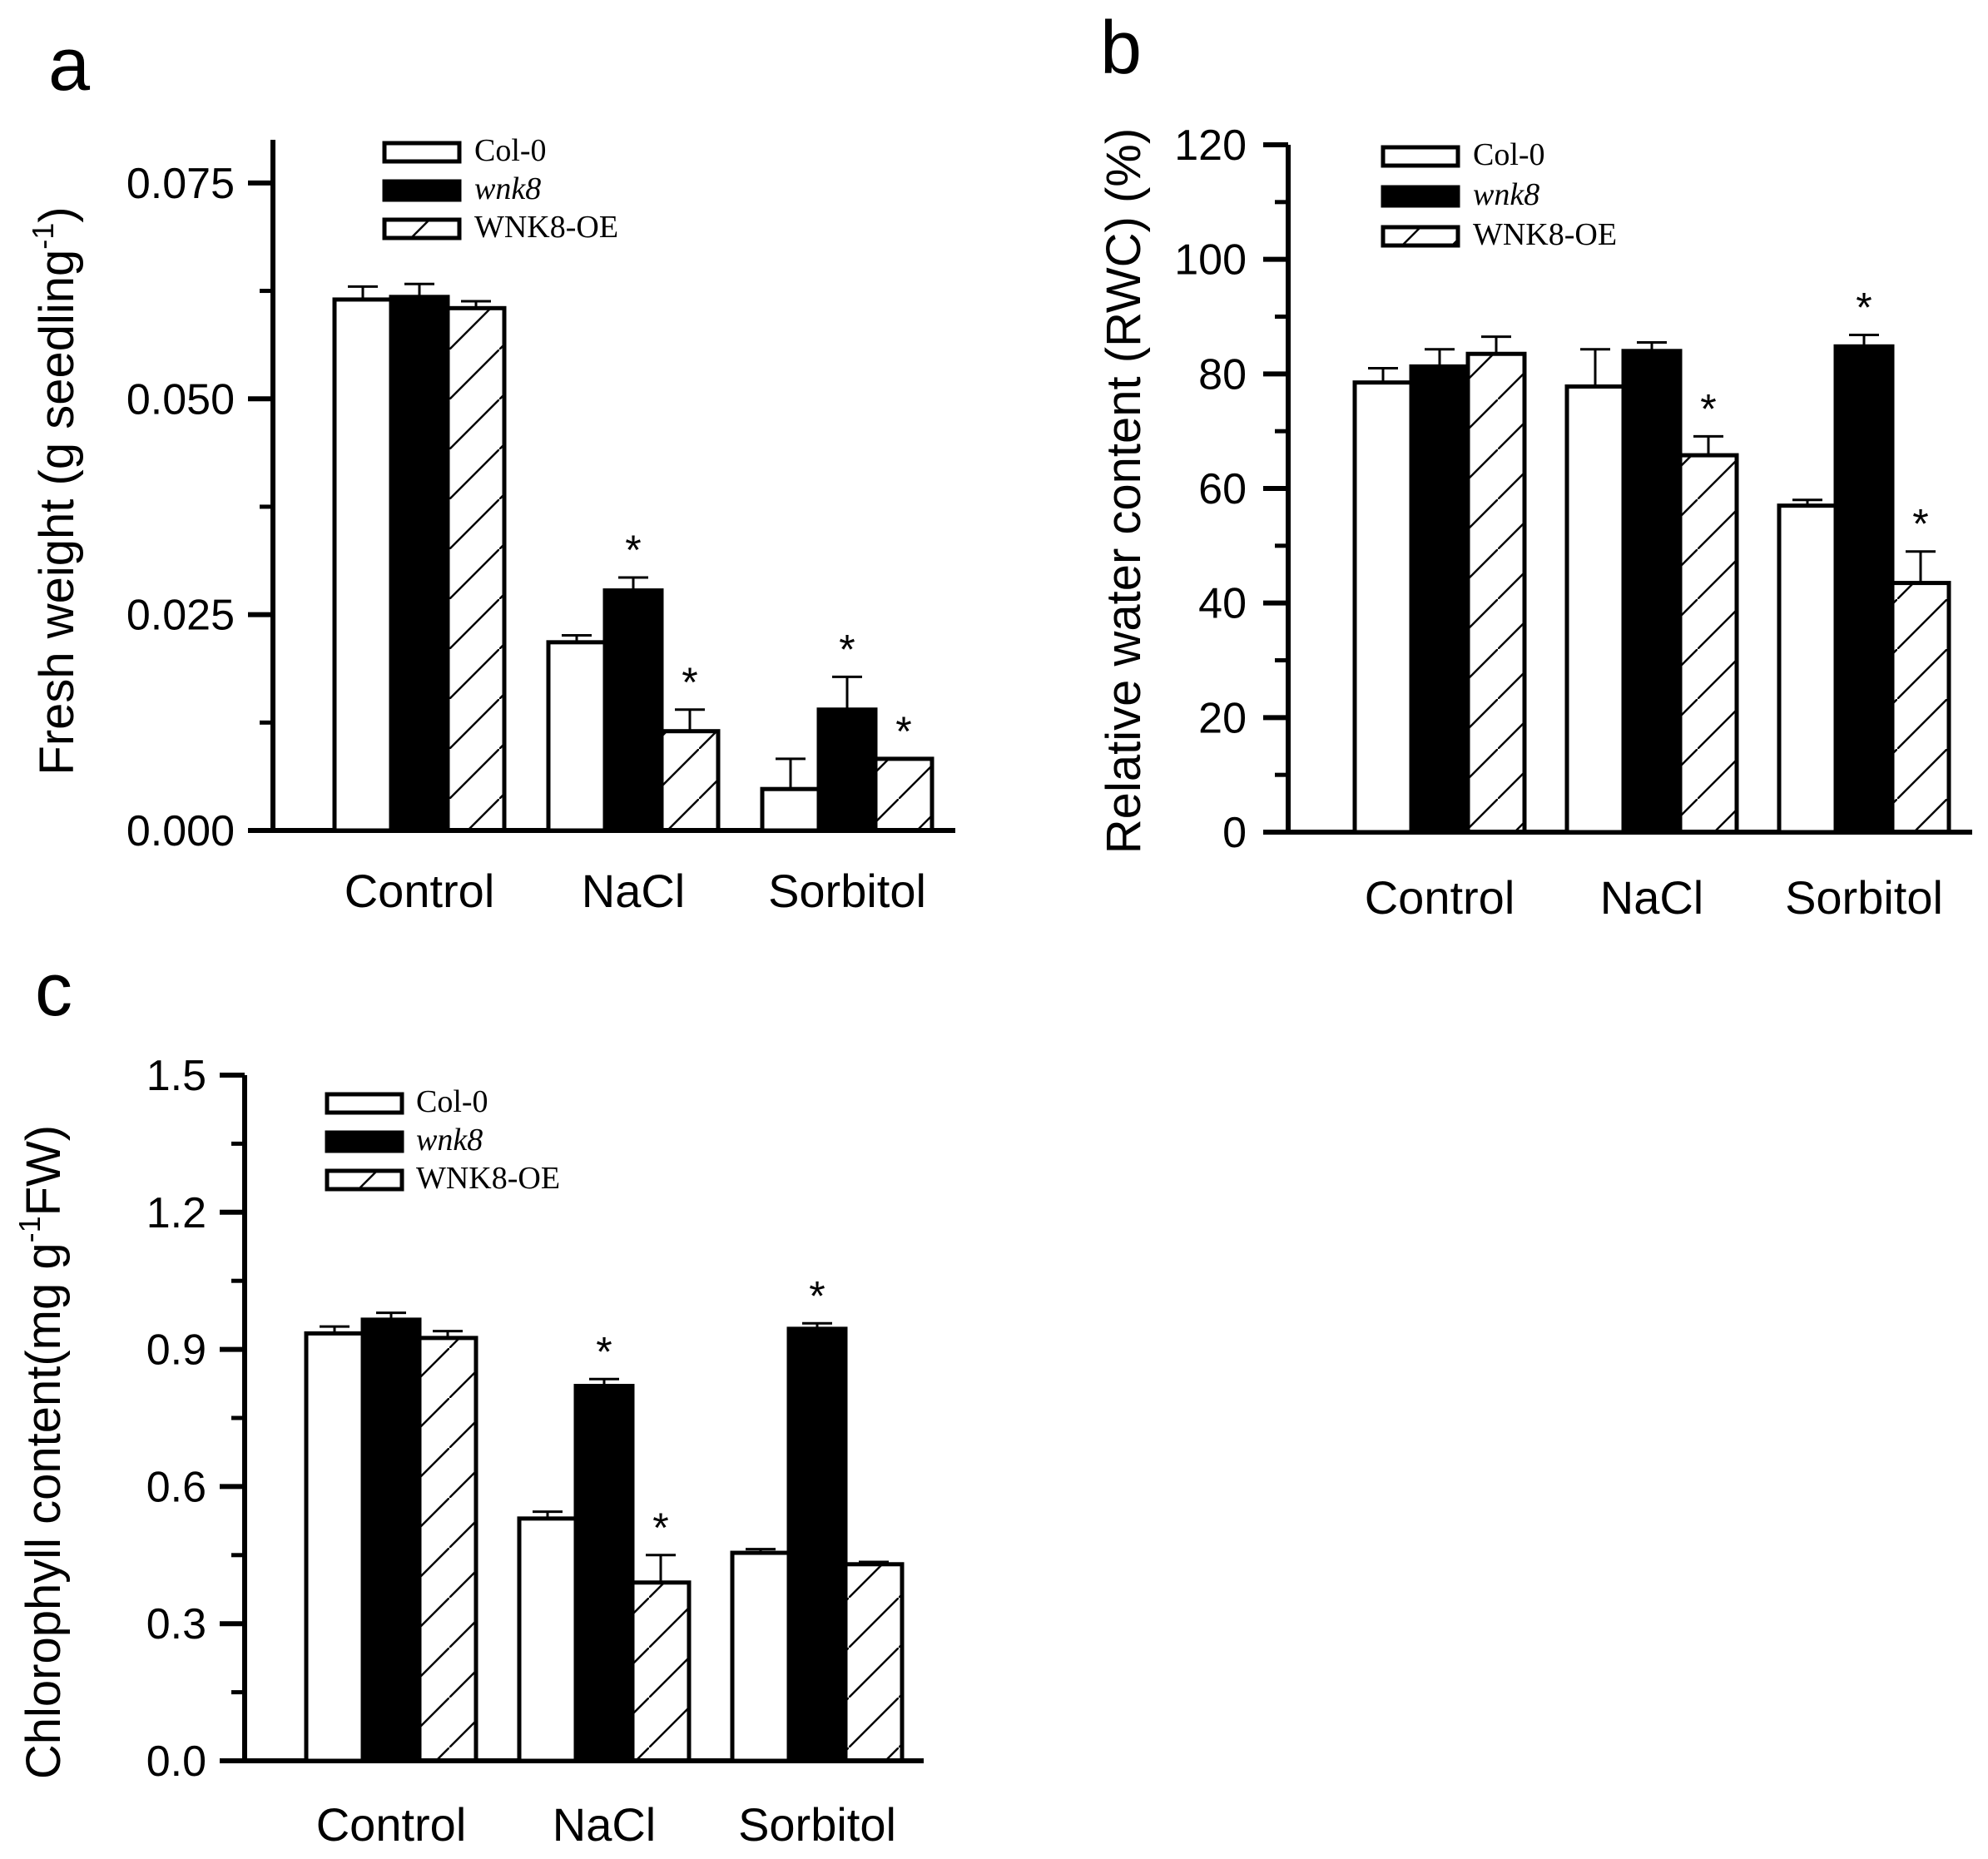 This screenshot has height=1859, width=1988. What do you see at coordinates (1124, 491) in the screenshot?
I see `y-axis-title: Relative water content (RWC) (%)` at bounding box center [1124, 491].